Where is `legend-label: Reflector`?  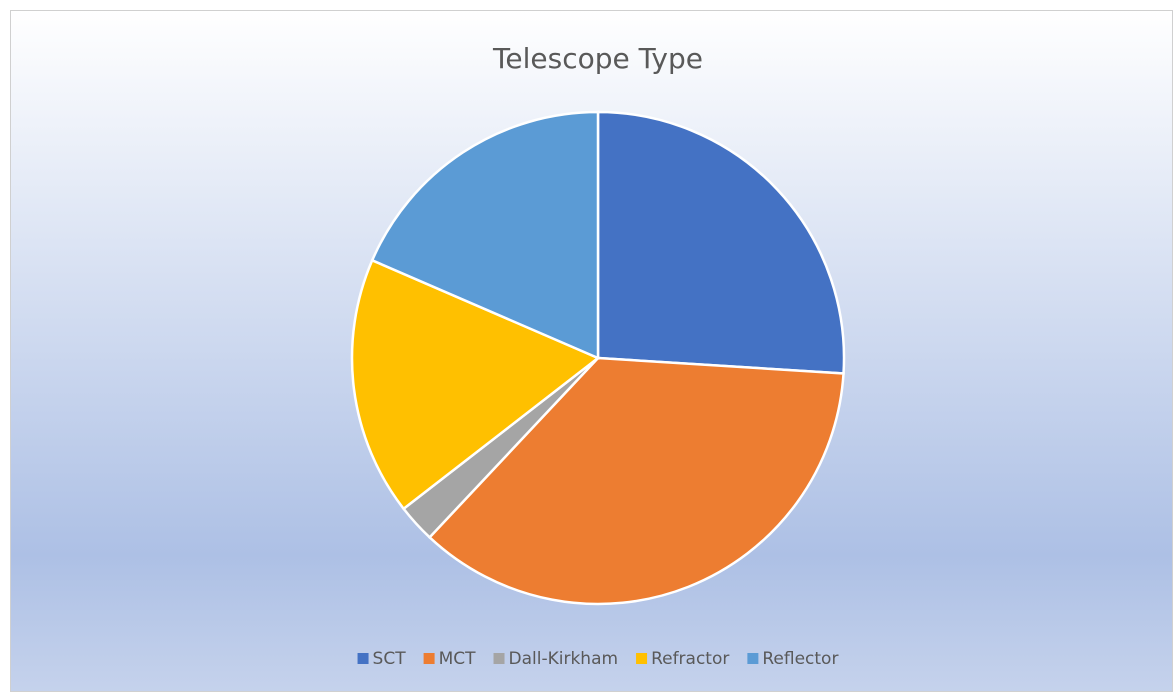
legend-label: Reflector is located at coordinates (800, 659).